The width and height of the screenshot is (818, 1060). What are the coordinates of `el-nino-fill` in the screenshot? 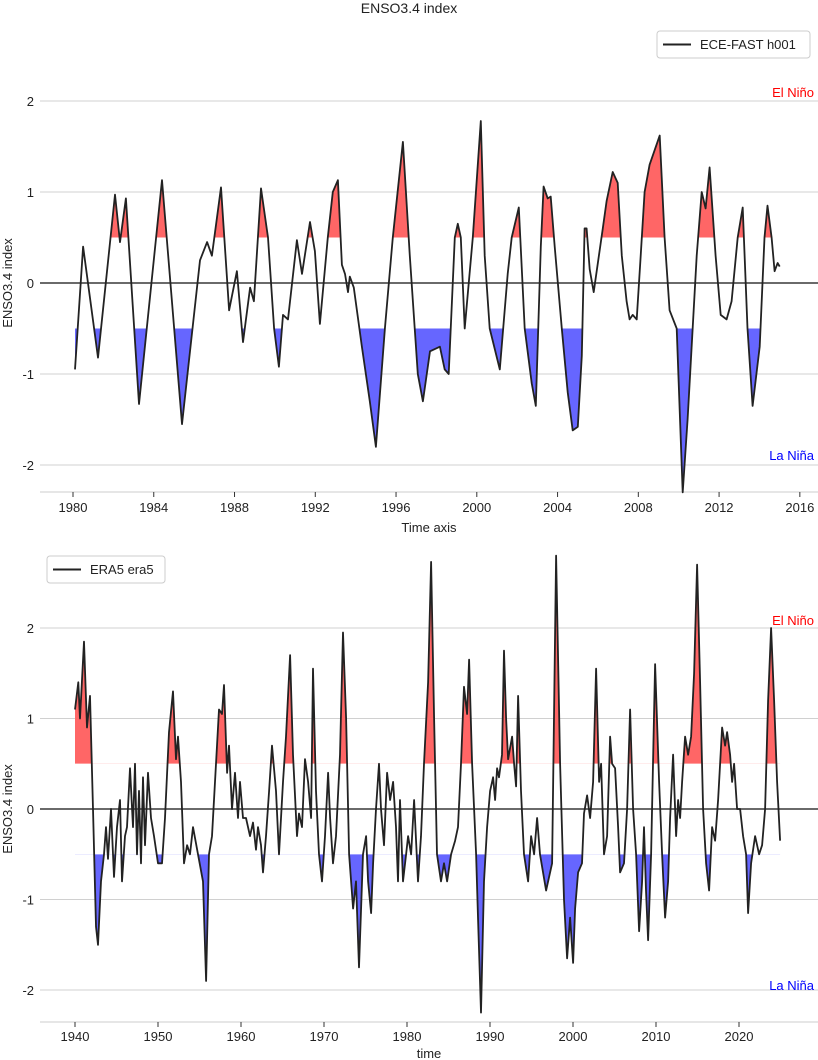 It's located at (427, 179).